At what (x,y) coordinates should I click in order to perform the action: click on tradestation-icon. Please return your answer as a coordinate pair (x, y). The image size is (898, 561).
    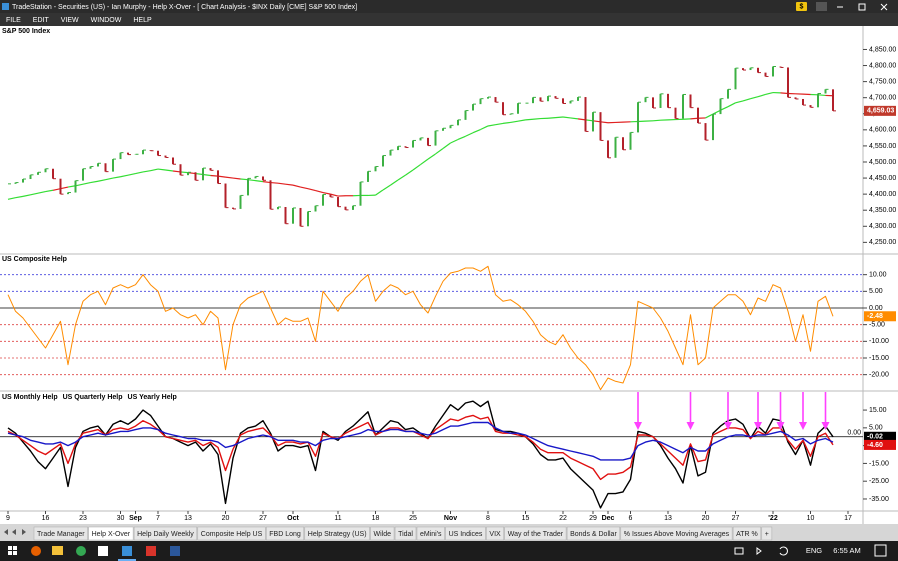
    Looking at the image, I should click on (127, 551).